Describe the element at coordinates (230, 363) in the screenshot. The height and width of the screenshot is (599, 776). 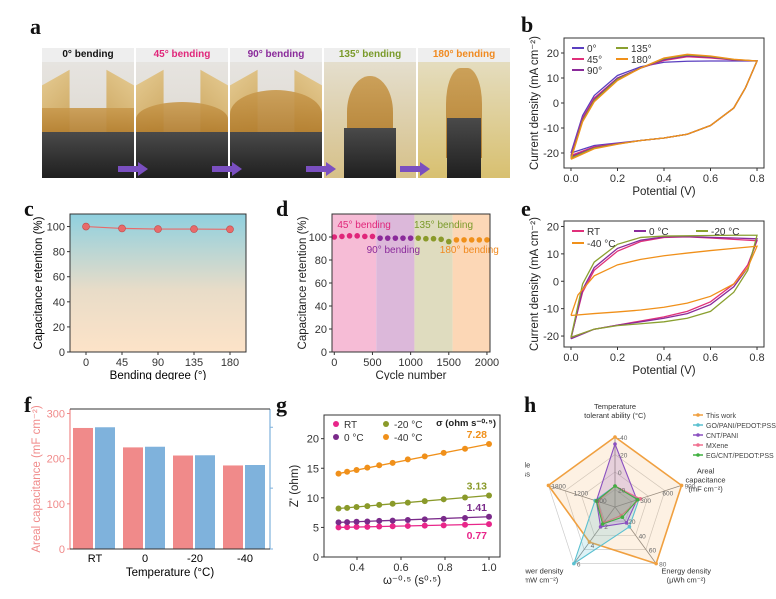
I see `x-tick-label: 180` at that location.